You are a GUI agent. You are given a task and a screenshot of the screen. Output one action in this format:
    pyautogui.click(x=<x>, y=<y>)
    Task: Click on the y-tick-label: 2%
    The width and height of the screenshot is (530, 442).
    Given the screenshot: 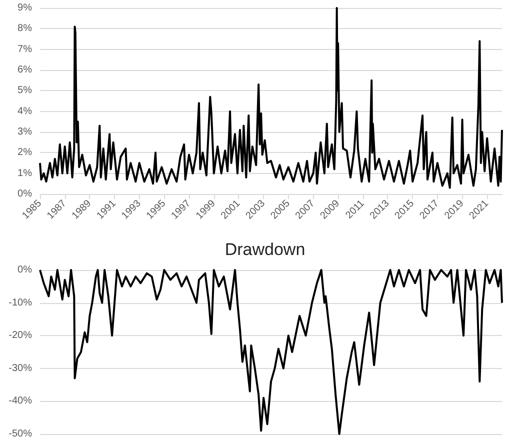 What is the action you would take?
    pyautogui.click(x=25, y=152)
    